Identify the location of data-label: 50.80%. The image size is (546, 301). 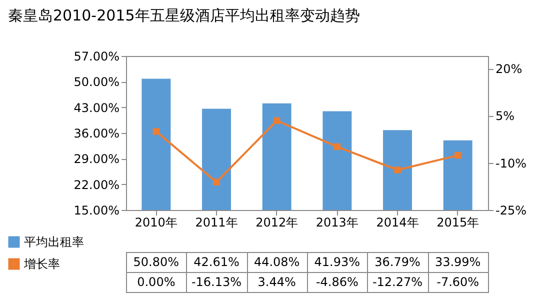
(156, 262).